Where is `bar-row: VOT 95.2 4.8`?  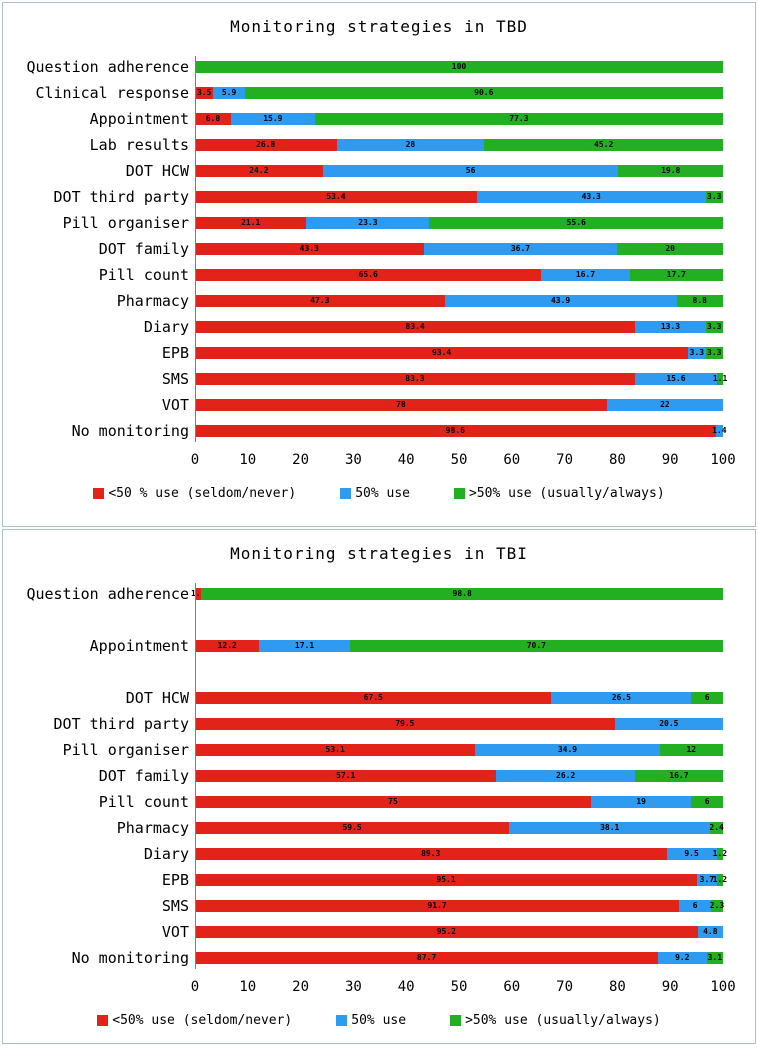 bar-row: VOT 95.2 4.8 is located at coordinates (379, 932).